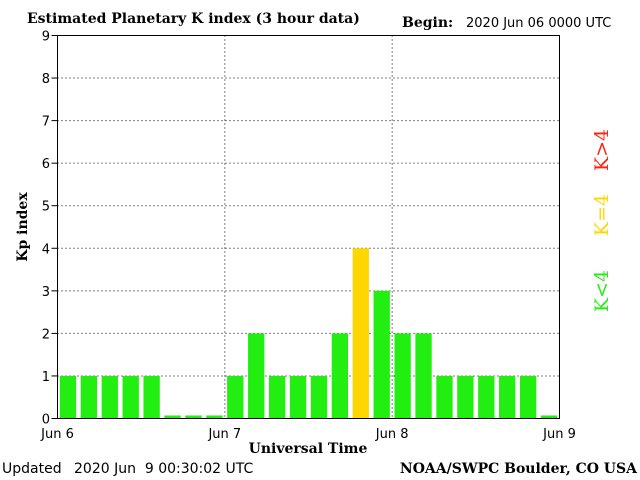 This screenshot has height=480, width=640. What do you see at coordinates (46, 334) in the screenshot?
I see `y-tick-label: 2` at bounding box center [46, 334].